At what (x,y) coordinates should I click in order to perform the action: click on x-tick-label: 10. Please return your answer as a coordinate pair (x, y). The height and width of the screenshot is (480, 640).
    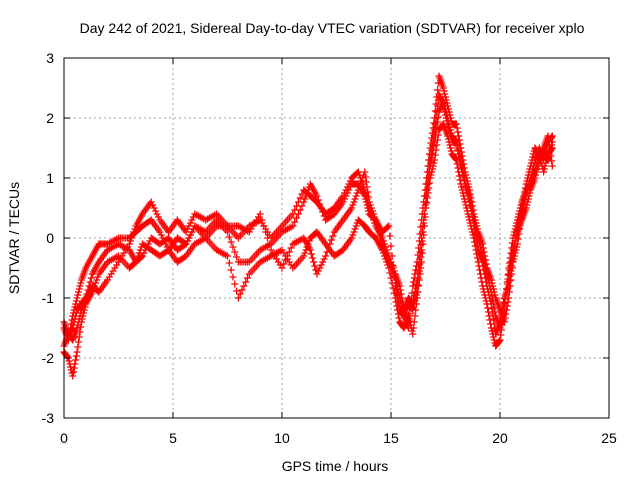
    Looking at the image, I should click on (282, 438).